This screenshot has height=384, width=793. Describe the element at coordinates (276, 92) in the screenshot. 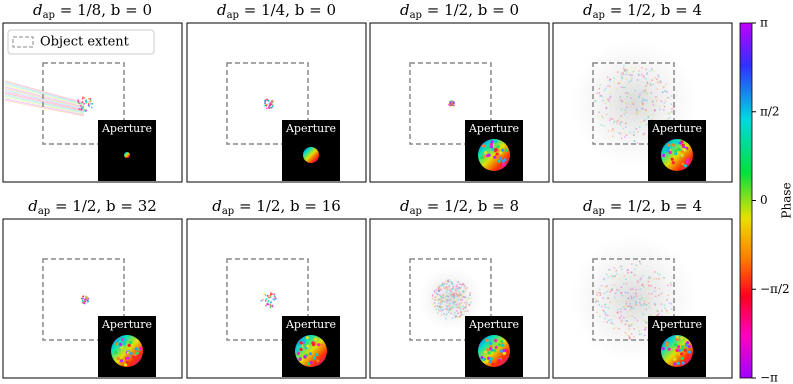

I see `panel: dap = 1/4, b = 0 Aperture` at that location.